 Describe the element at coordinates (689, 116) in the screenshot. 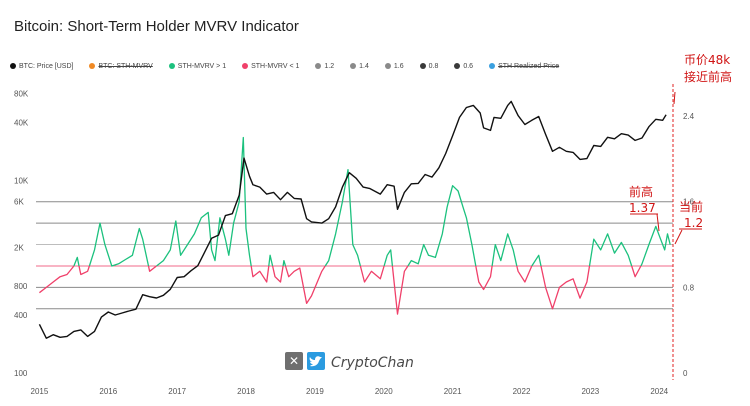

I see `right-axis-tick-label: 2.4` at that location.